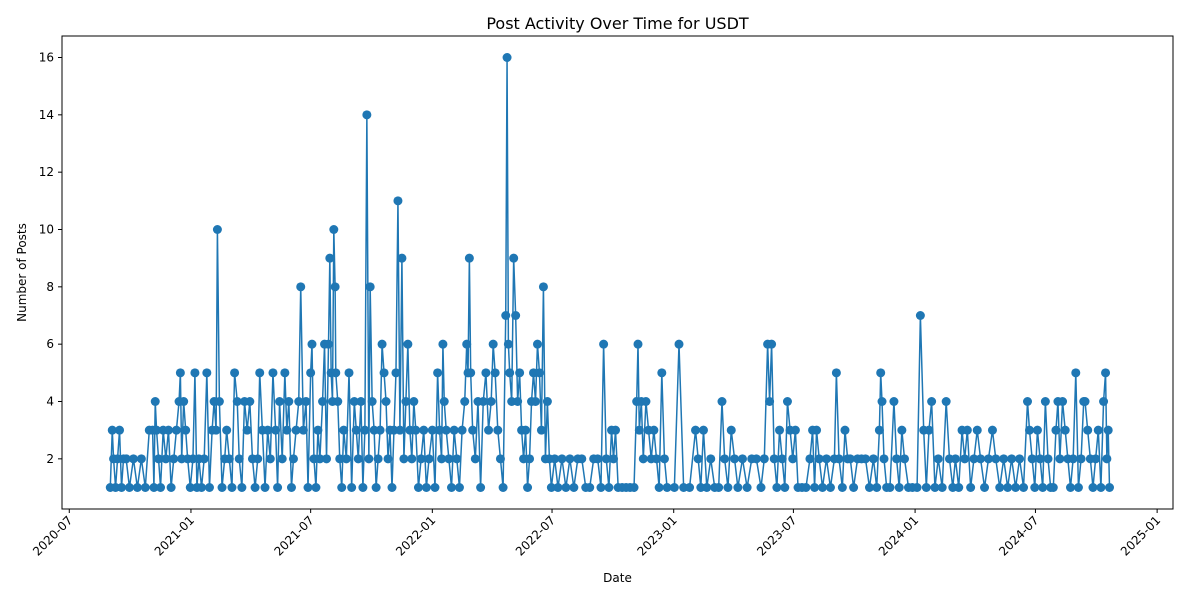 This screenshot has height=600, width=1200. Describe the element at coordinates (46, 115) in the screenshot. I see `y-tick-label: 14` at that location.